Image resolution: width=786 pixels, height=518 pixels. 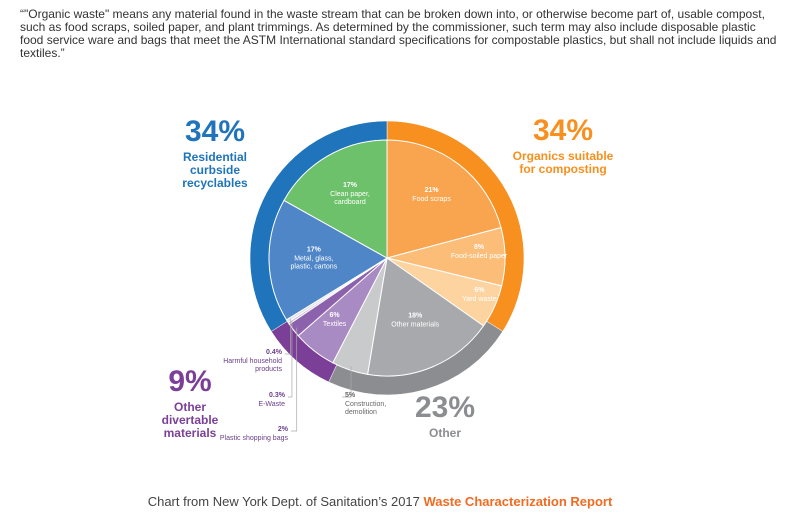 What do you see at coordinates (314, 266) in the screenshot?
I see `slice-label: plastic, cartons` at bounding box center [314, 266].